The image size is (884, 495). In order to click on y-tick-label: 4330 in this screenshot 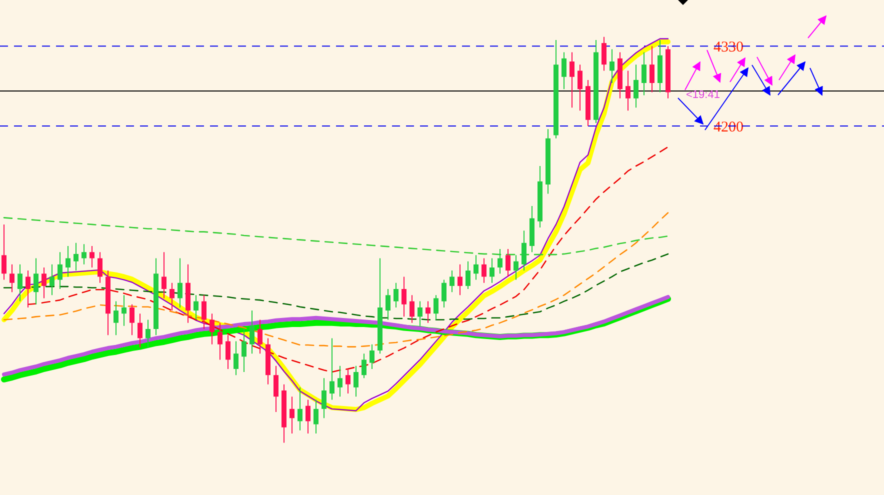, I will do `click(729, 48)`.